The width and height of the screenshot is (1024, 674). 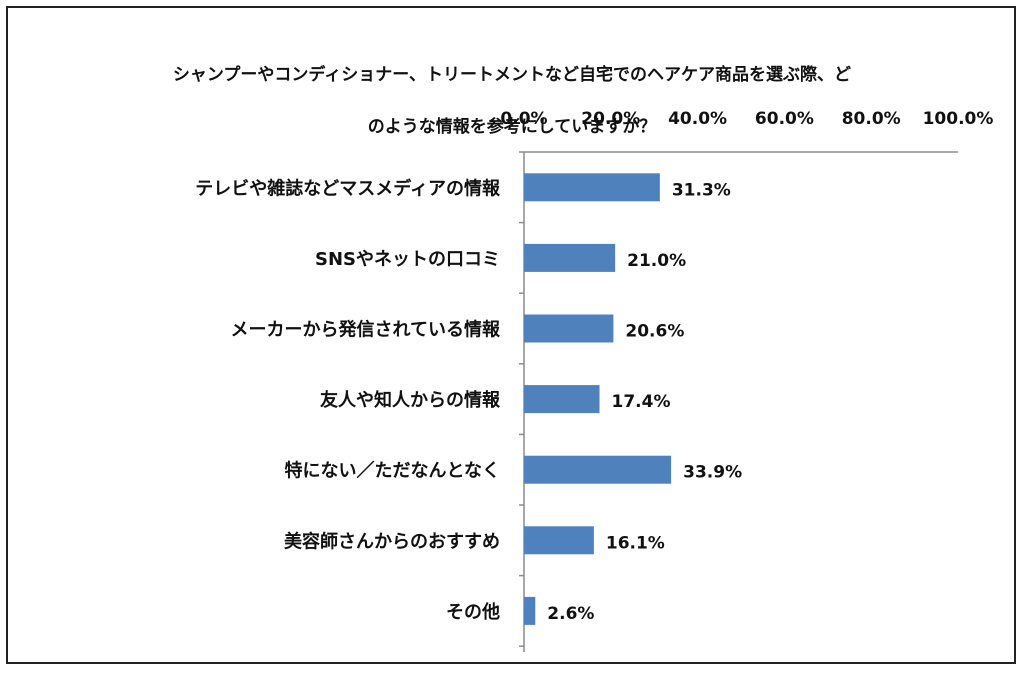 What do you see at coordinates (523, 119) in the screenshot?
I see `x-tick-label: 0.0%` at bounding box center [523, 119].